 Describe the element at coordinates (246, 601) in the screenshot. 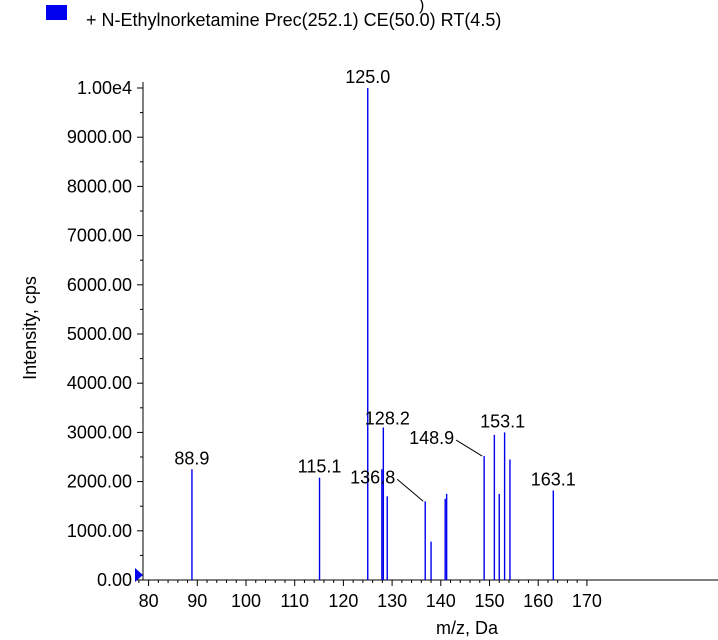

I see `x-tick-label: 100` at that location.